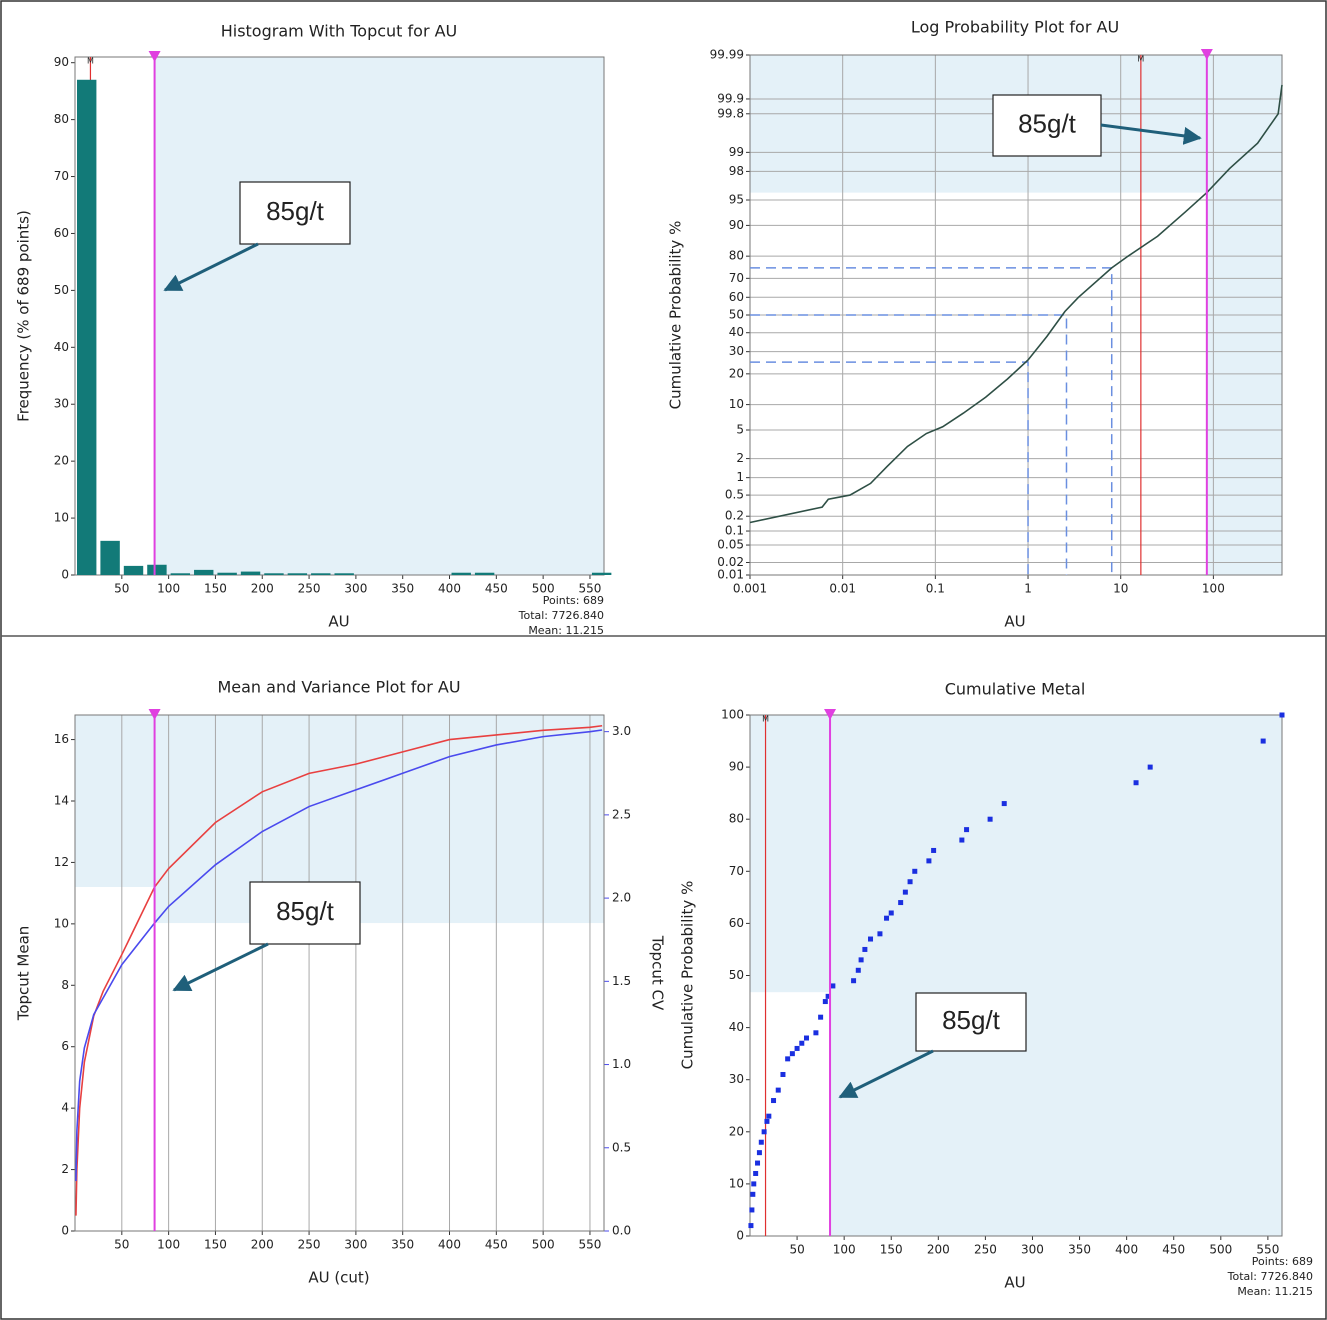 This screenshot has height=1320, width=1327. I want to click on y-tick-label: 1, so click(740, 477).